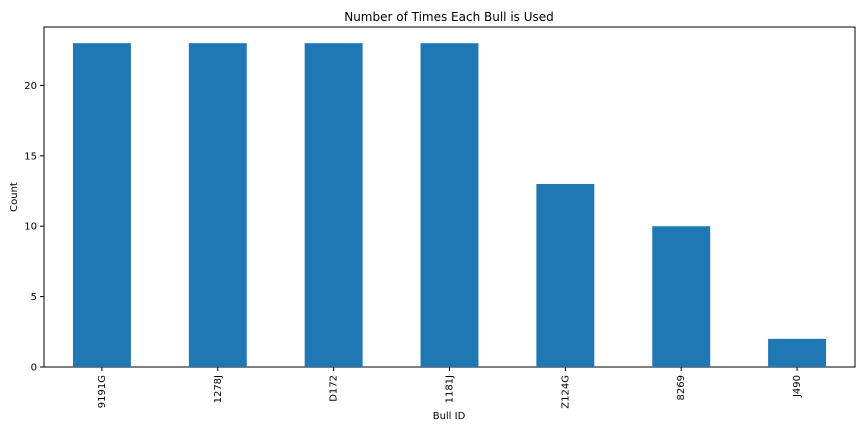  I want to click on bar-Z124G, so click(565, 275).